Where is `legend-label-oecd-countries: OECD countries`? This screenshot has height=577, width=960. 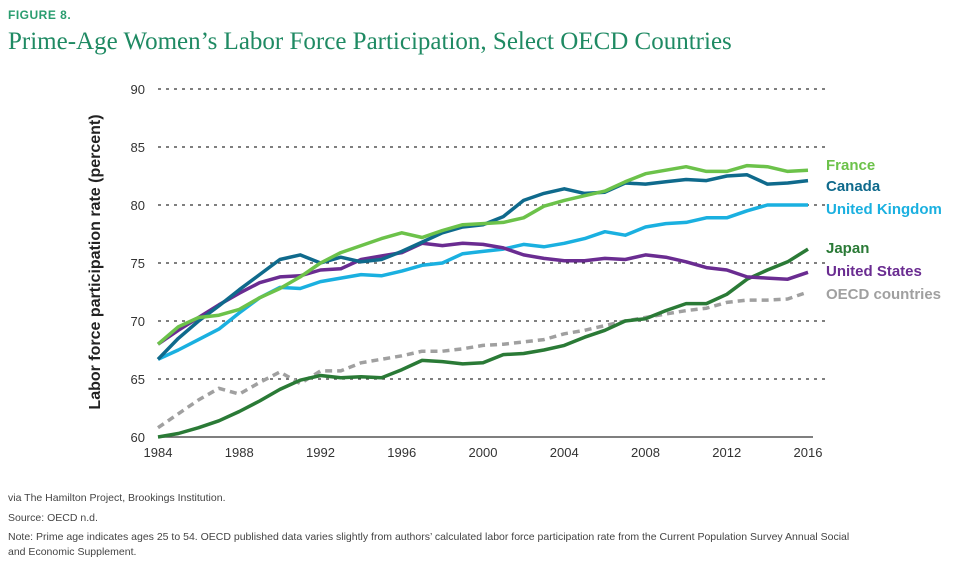
legend-label-oecd-countries: OECD countries is located at coordinates (883, 294).